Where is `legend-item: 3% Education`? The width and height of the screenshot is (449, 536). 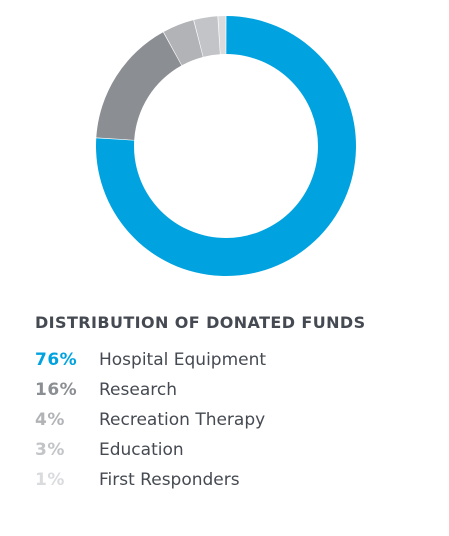
legend-item: 3% Education is located at coordinates (150, 450).